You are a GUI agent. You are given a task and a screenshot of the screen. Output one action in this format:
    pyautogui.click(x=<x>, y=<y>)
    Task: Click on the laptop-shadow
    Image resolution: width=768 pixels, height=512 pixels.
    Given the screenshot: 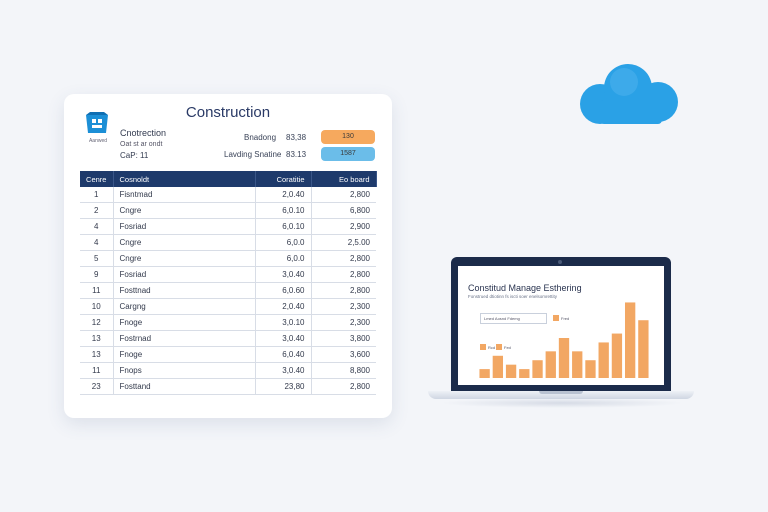 What is the action you would take?
    pyautogui.click(x=562, y=403)
    